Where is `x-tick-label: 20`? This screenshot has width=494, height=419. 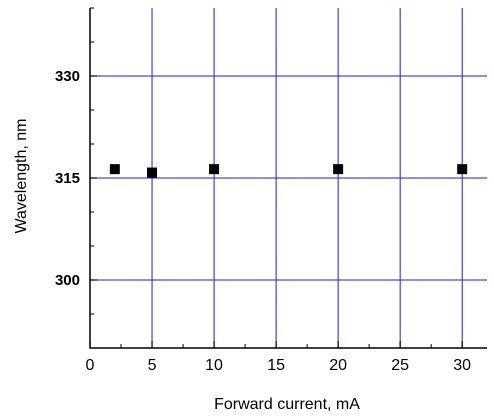 x-tick-label: 20 is located at coordinates (338, 365).